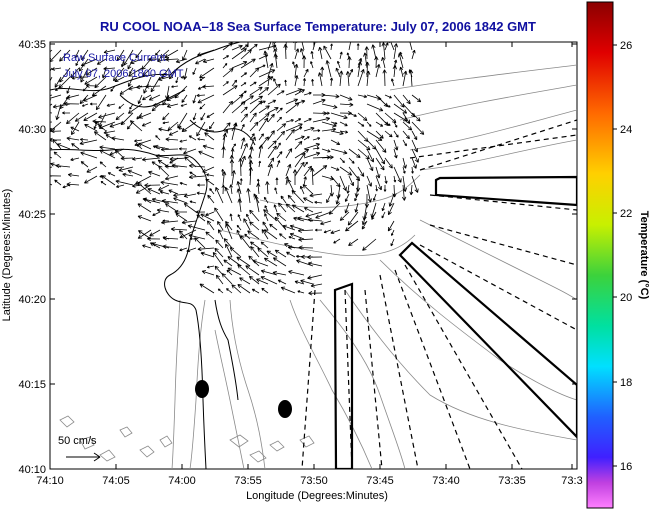  I want to click on x-tick-label: 73:3, so click(571, 481).